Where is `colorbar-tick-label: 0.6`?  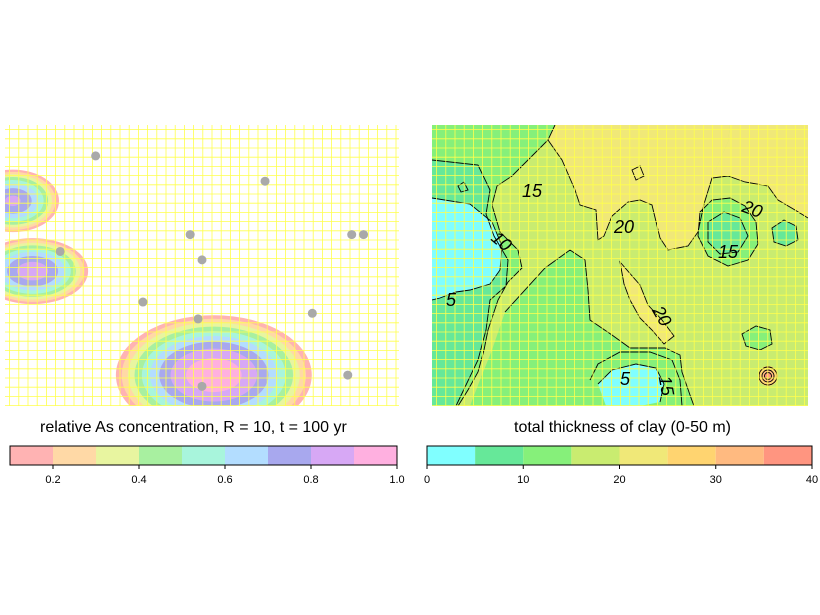
colorbar-tick-label: 0.6 is located at coordinates (224, 480).